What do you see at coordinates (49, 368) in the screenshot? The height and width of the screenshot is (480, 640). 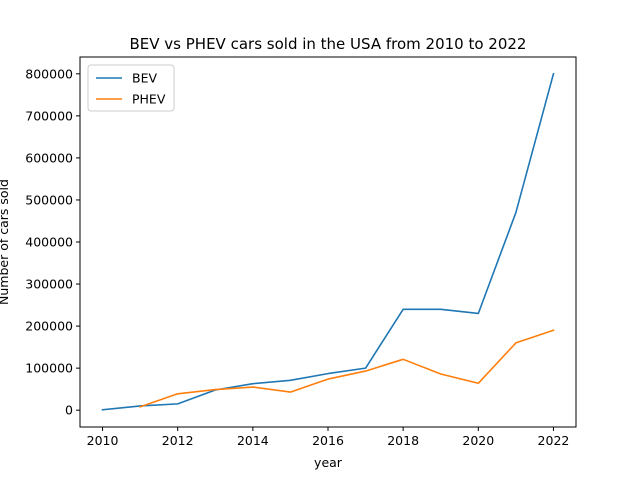 I see `y-tick-label: 100000` at bounding box center [49, 368].